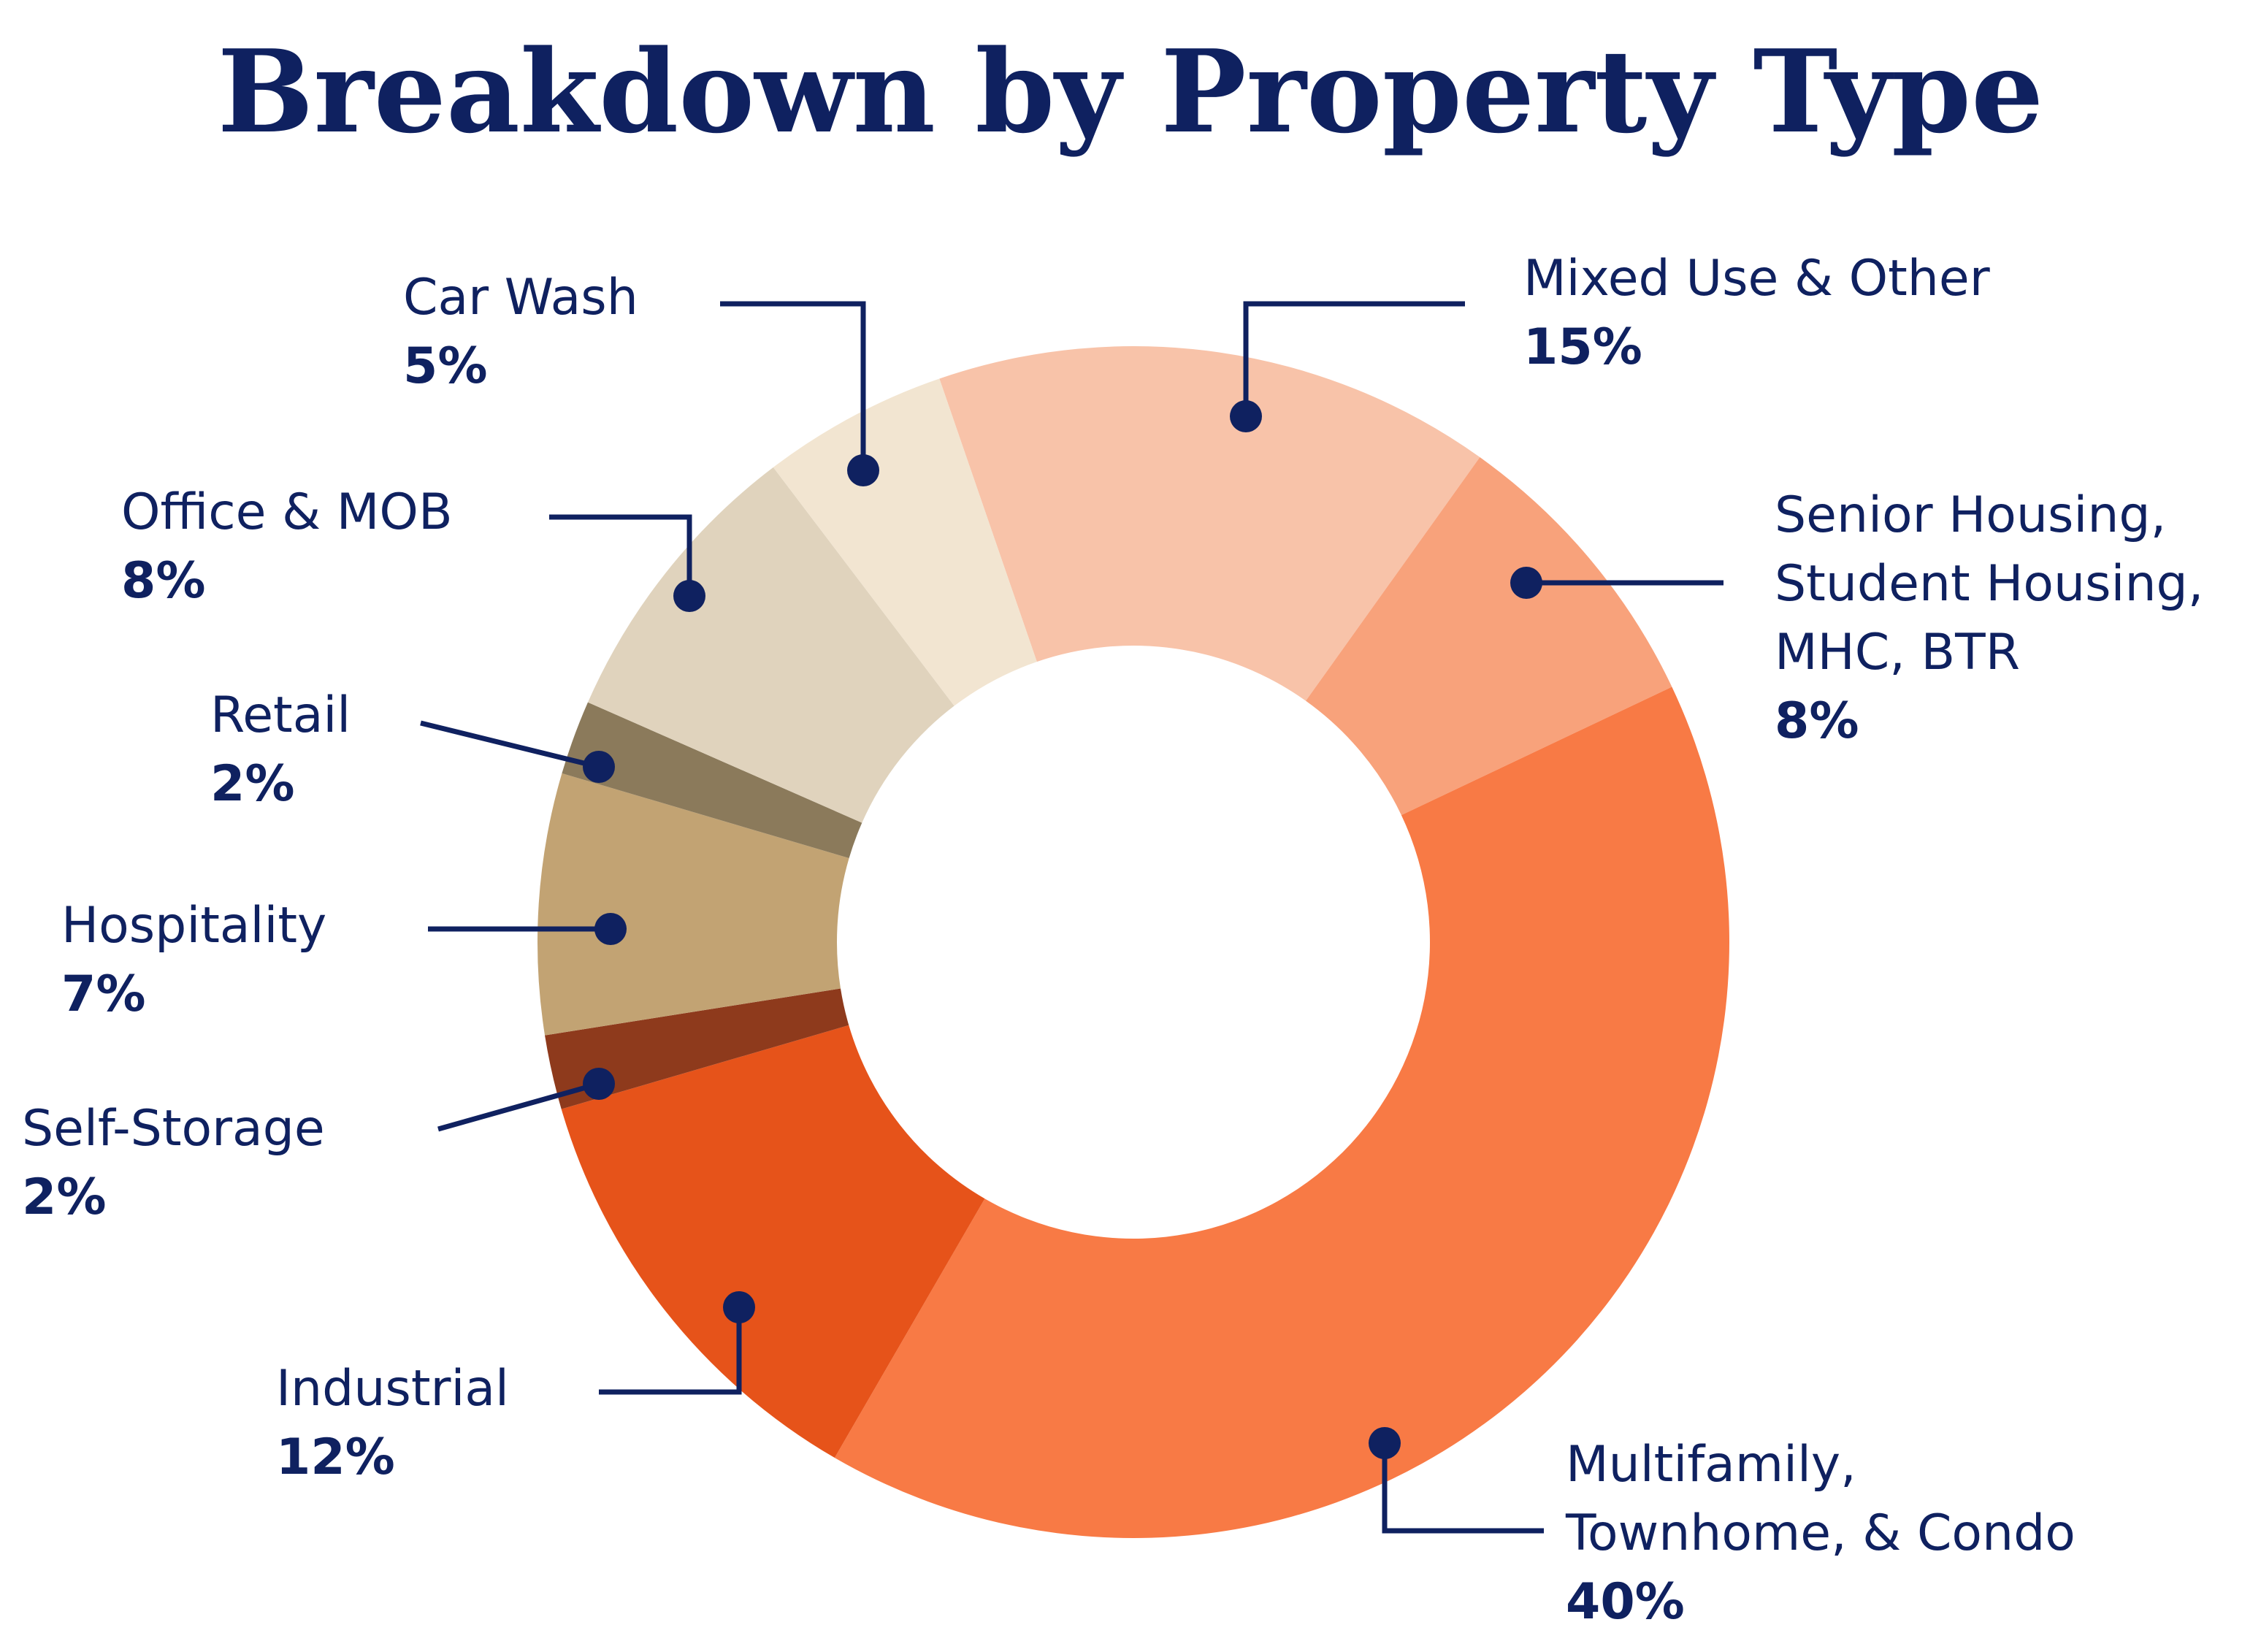  I want to click on category-label: Retail, so click(280, 716).